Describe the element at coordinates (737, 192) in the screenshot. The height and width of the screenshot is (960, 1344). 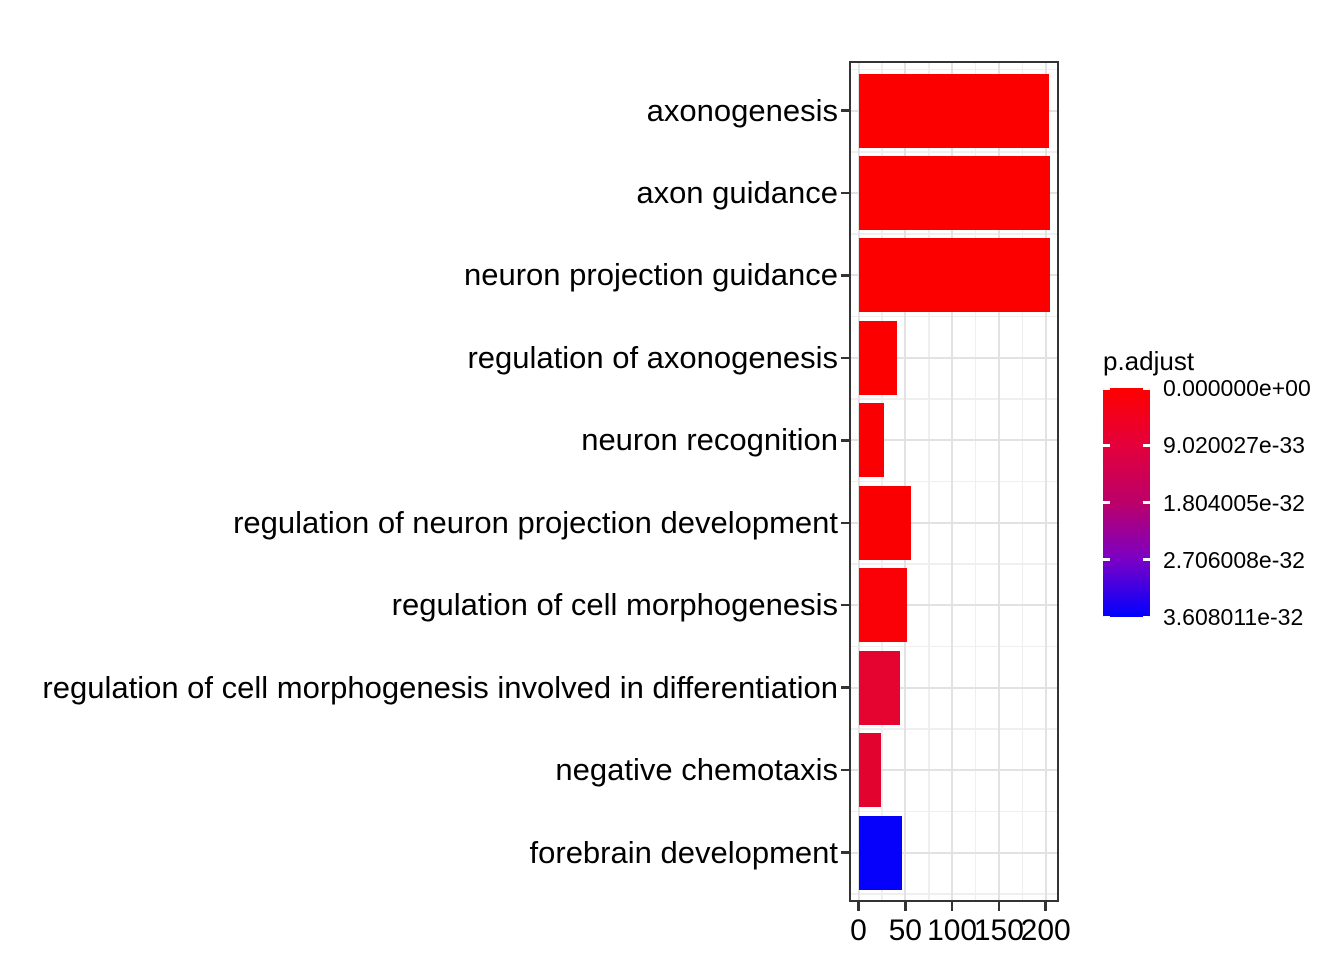
I see `y-axis-label: axon guidance` at that location.